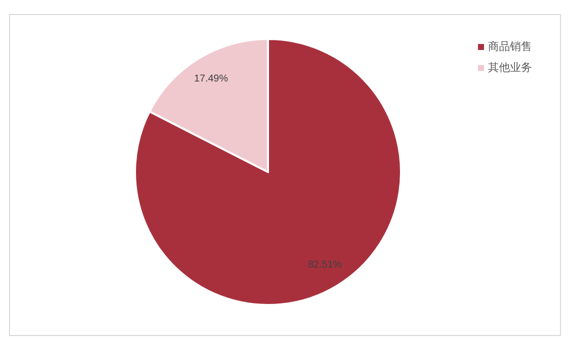 The image size is (571, 349). What do you see at coordinates (325, 265) in the screenshot?
I see `data-label: 82.51%` at bounding box center [325, 265].